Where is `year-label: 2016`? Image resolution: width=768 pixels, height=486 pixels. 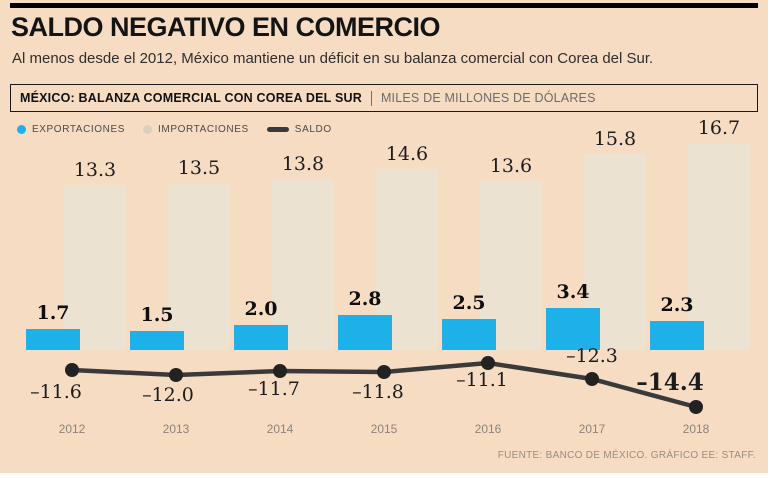
year-label: 2016 is located at coordinates (488, 429).